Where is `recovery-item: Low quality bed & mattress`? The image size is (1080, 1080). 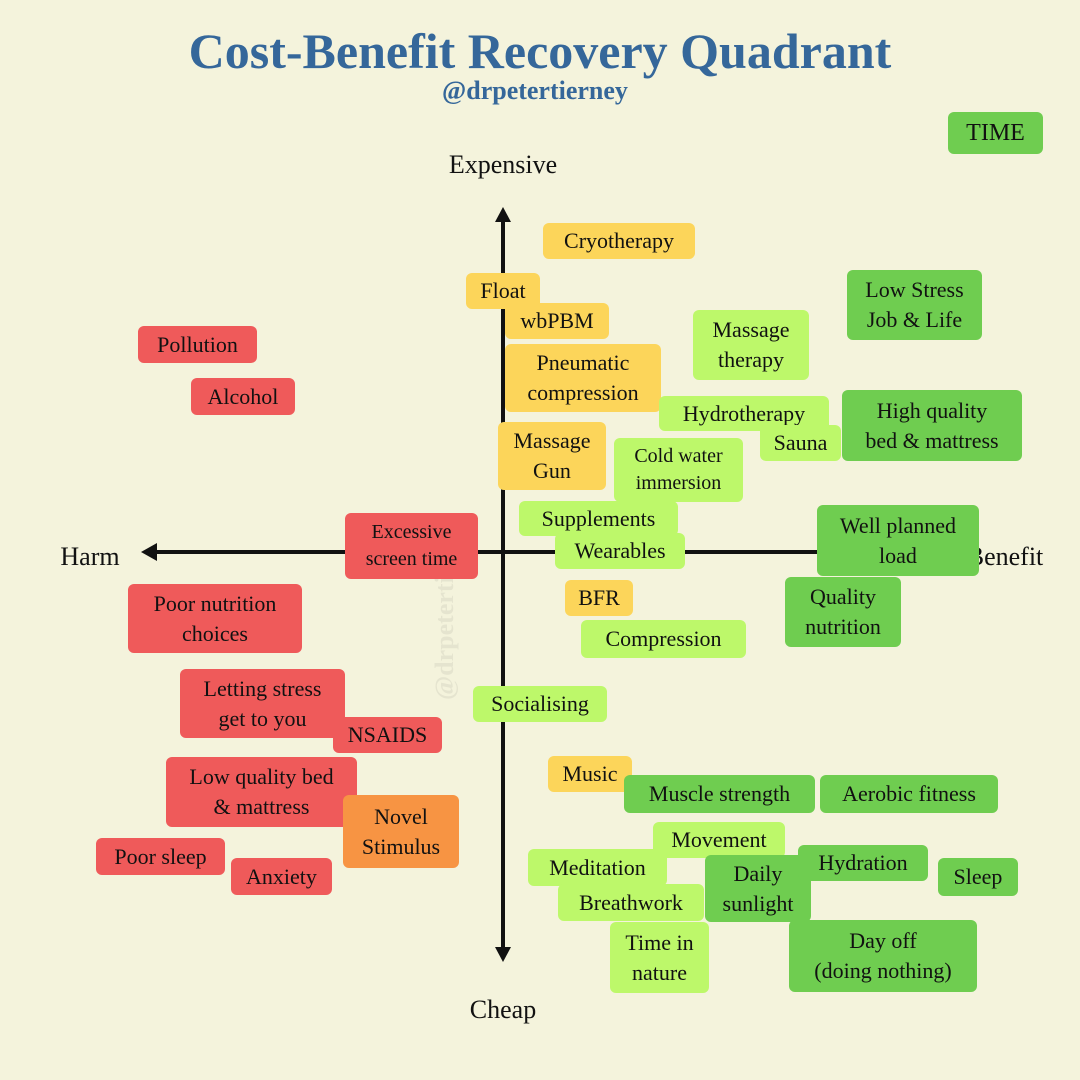
recovery-item: Low quality bed & mattress is located at coordinates (261, 792).